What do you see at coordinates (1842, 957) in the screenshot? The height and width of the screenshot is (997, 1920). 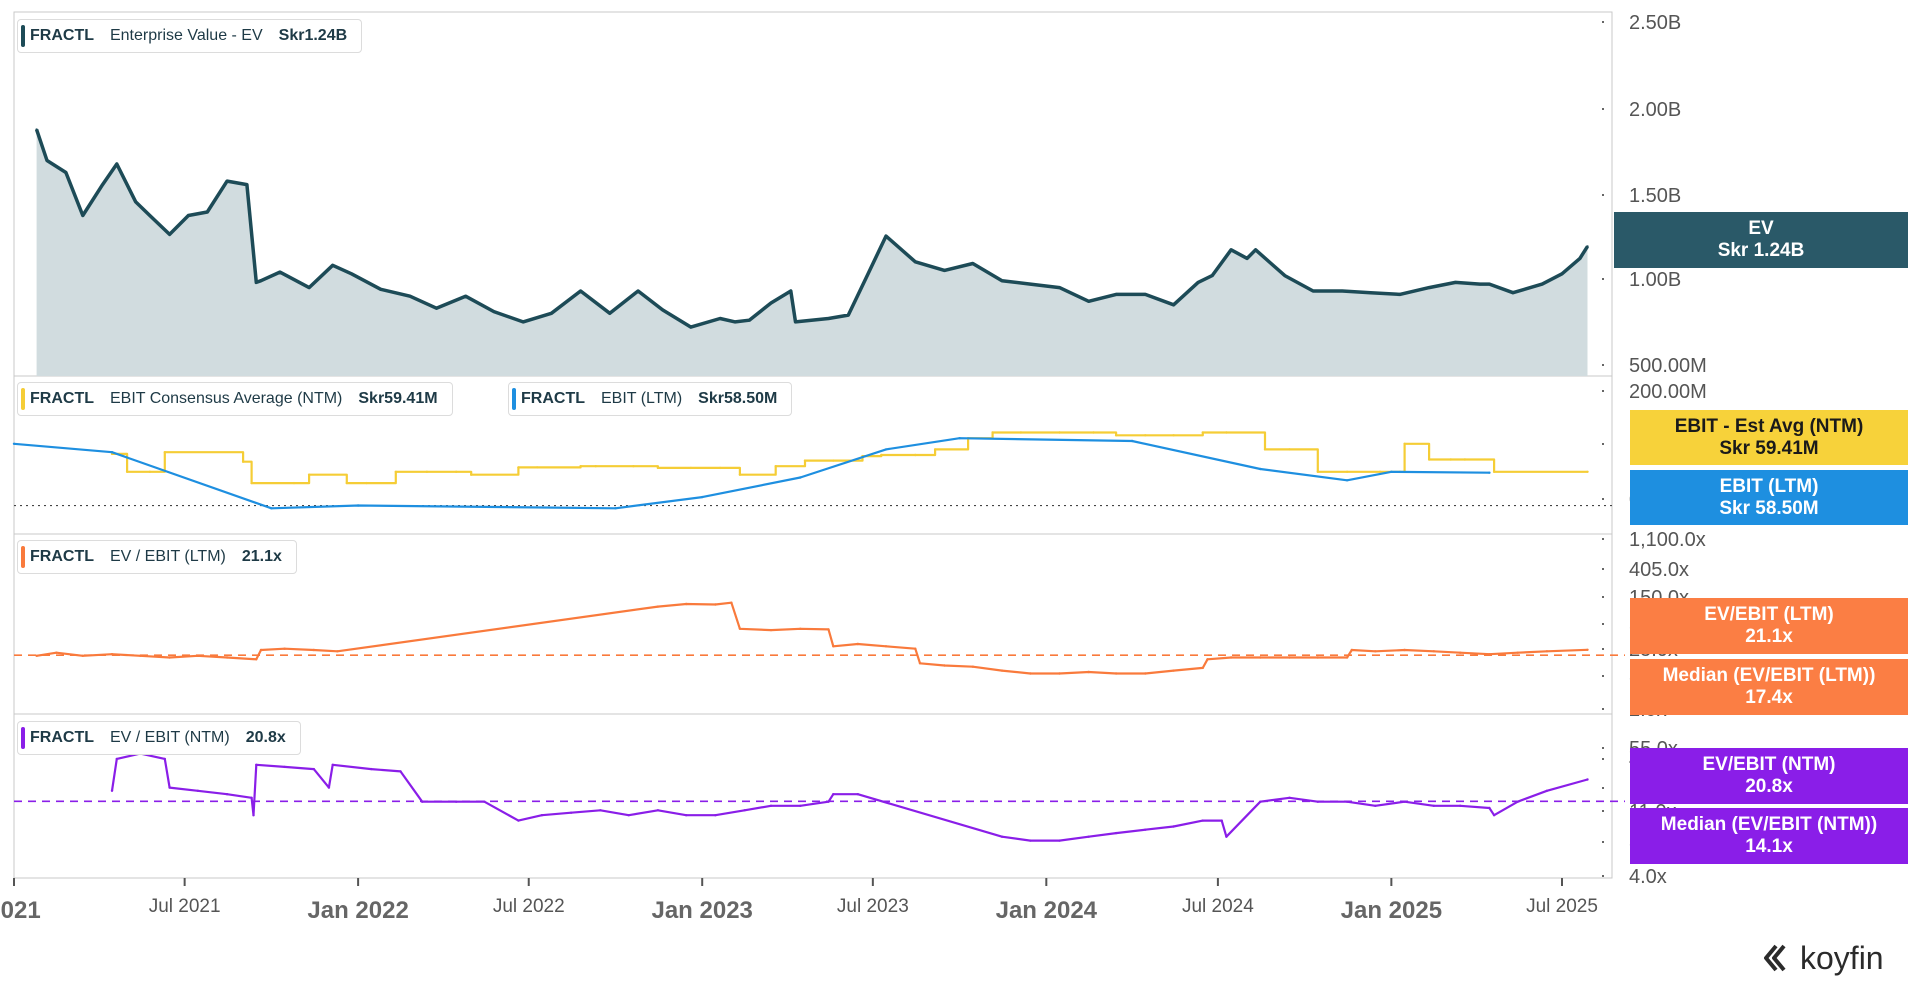 I see `brand-name: koyfin` at bounding box center [1842, 957].